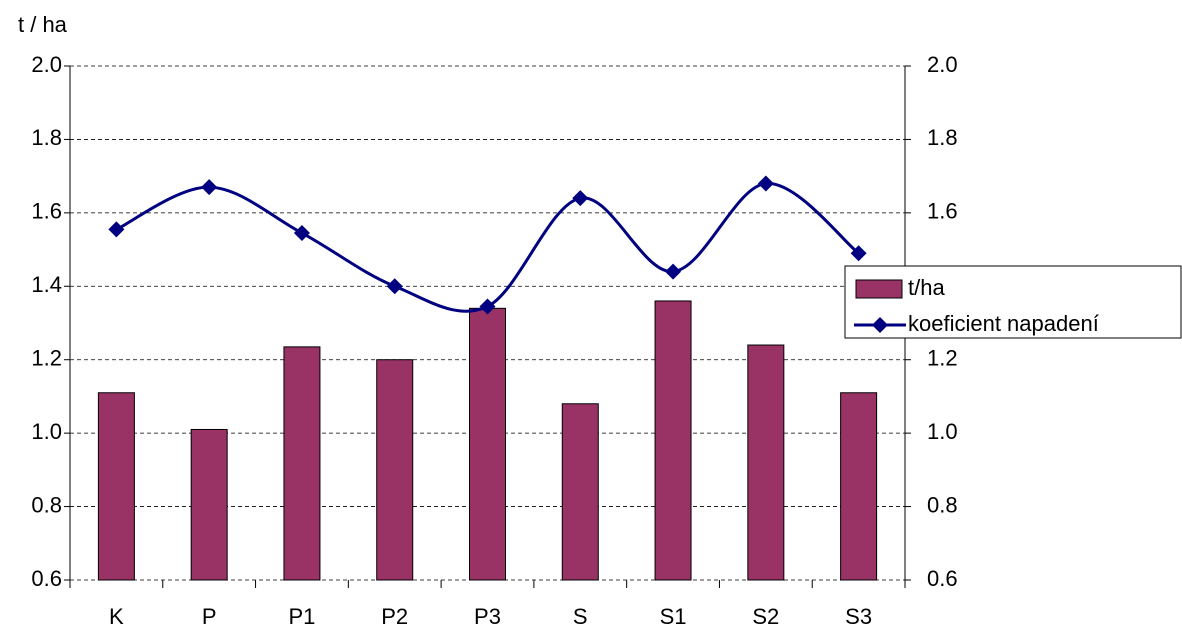 The image size is (1182, 628). I want to click on y2-tick-label: 0.6, so click(942, 578).